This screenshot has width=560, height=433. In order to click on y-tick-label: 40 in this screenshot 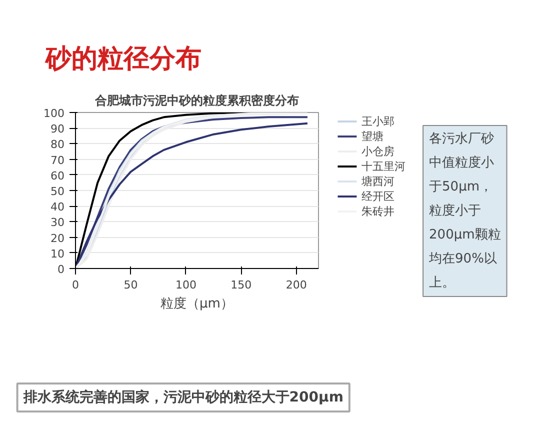, I will do `click(57, 207)`.